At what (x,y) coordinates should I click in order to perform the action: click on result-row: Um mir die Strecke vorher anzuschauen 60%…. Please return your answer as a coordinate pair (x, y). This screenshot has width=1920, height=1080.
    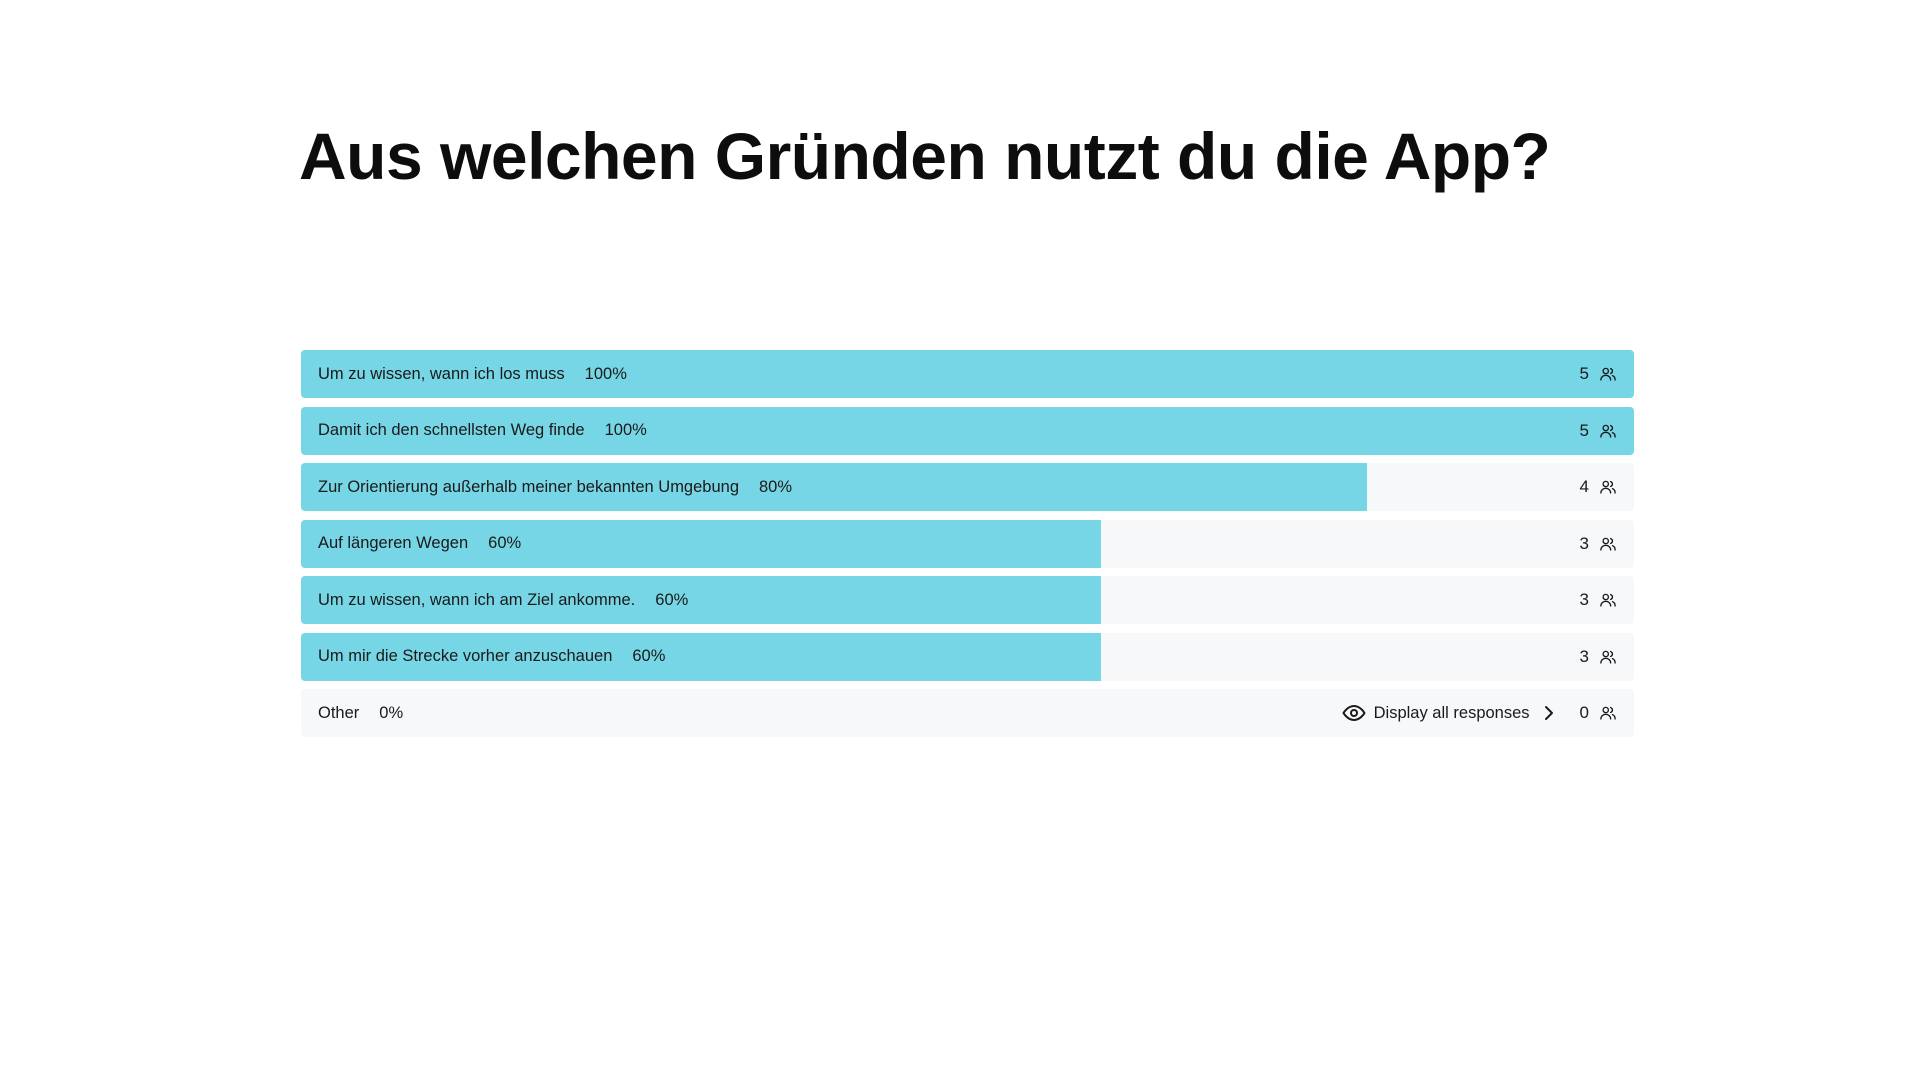
    Looking at the image, I should click on (967, 656).